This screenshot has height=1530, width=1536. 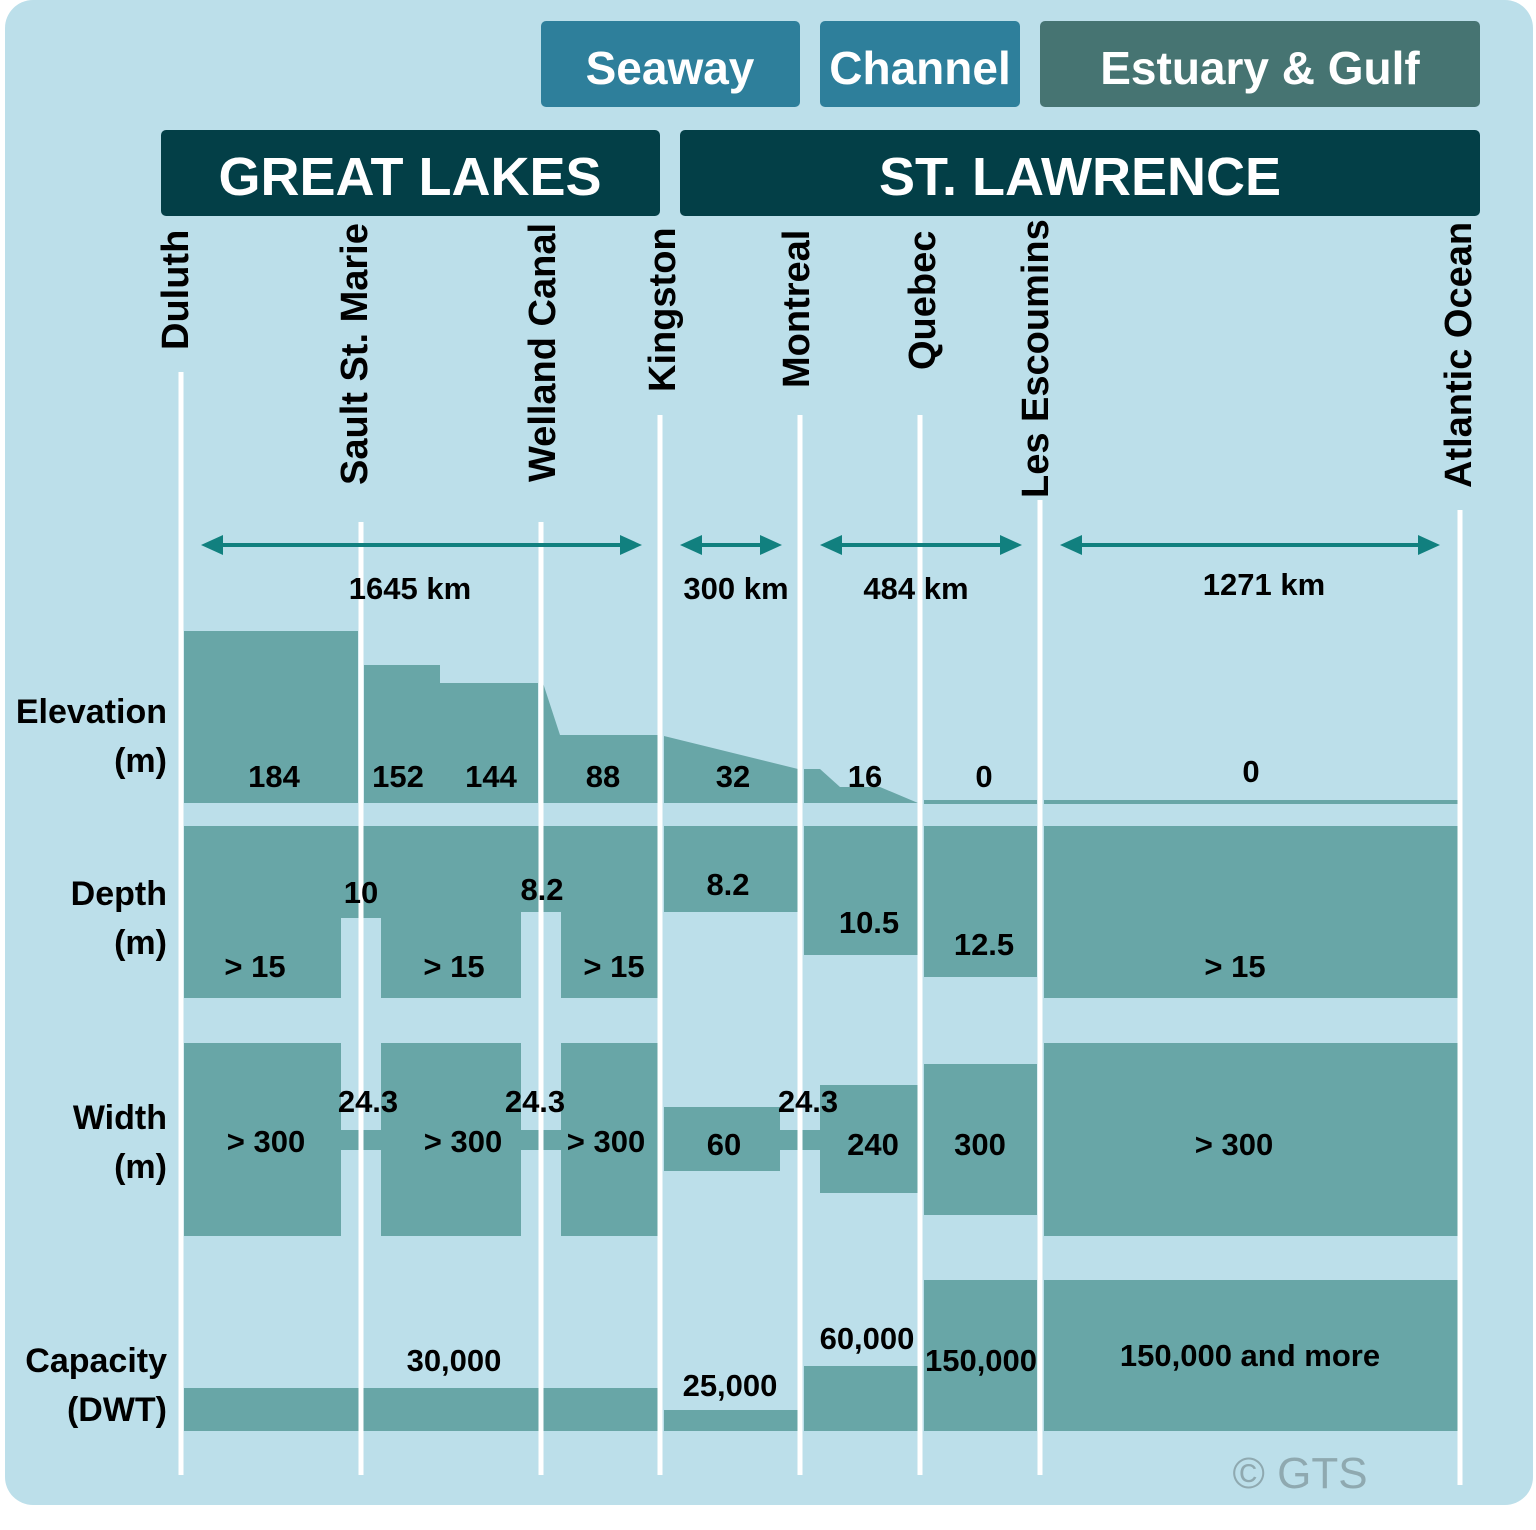 I want to click on elevation-values: 184 152 144 88 32 16 0 0, so click(x=753, y=774).